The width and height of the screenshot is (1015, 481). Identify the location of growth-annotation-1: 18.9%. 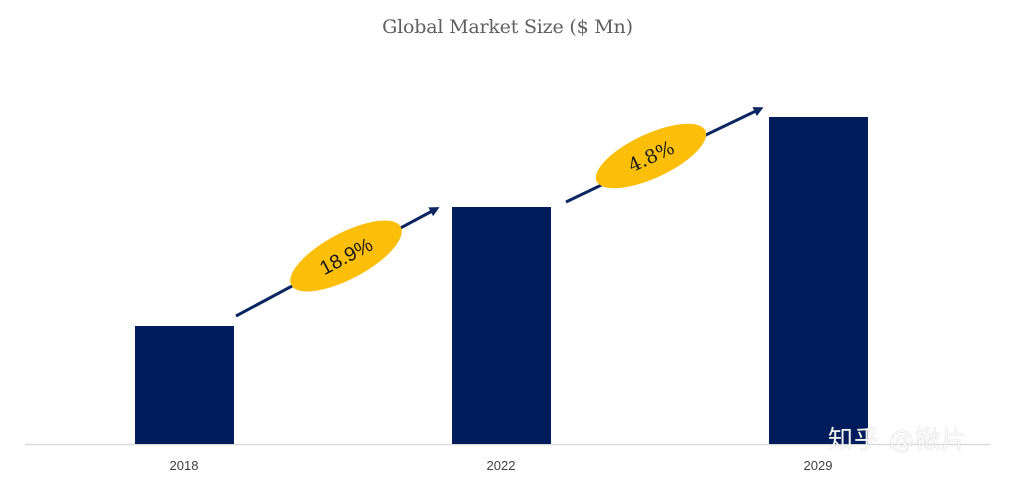
(337, 262).